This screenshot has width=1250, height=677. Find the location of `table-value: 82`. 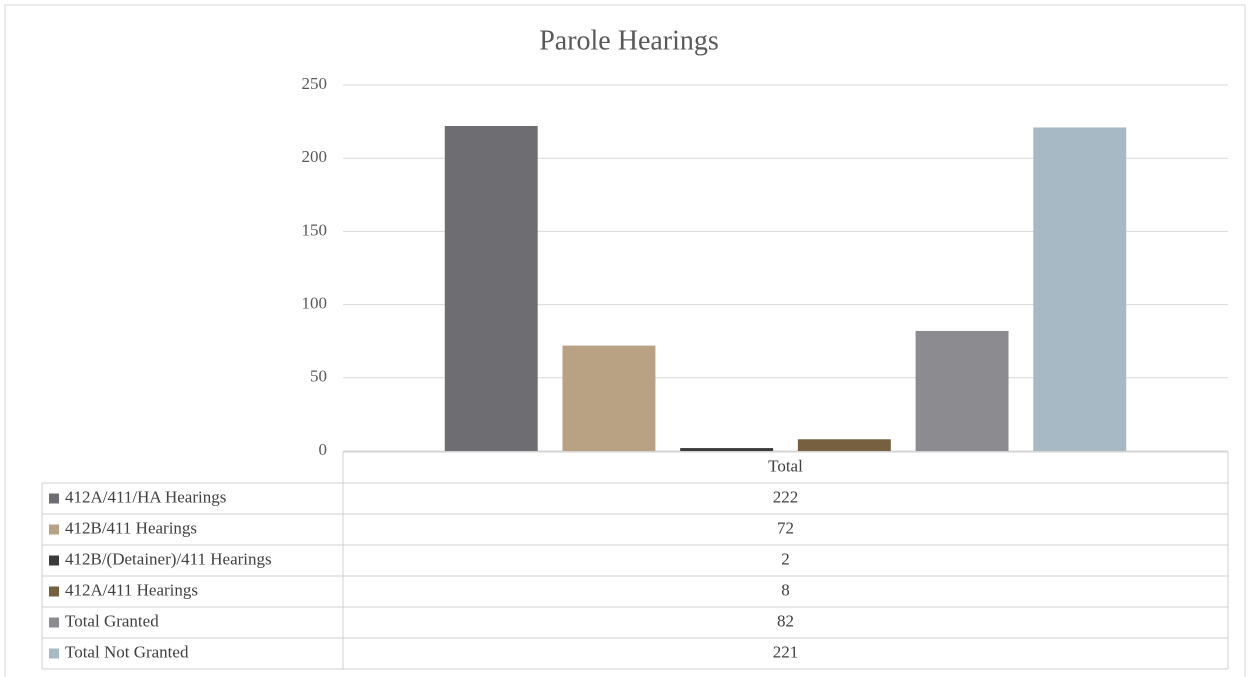

table-value: 82 is located at coordinates (785, 620).